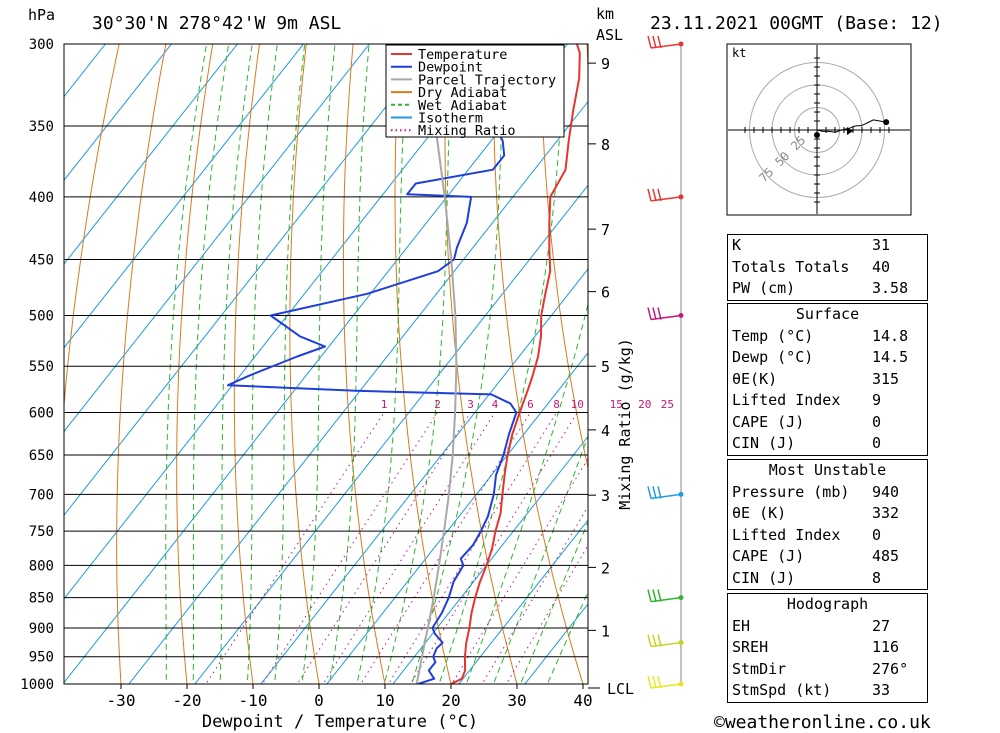 The height and width of the screenshot is (733, 1000). Describe the element at coordinates (667, 404) in the screenshot. I see `mixing-ratio-label: 25` at that location.